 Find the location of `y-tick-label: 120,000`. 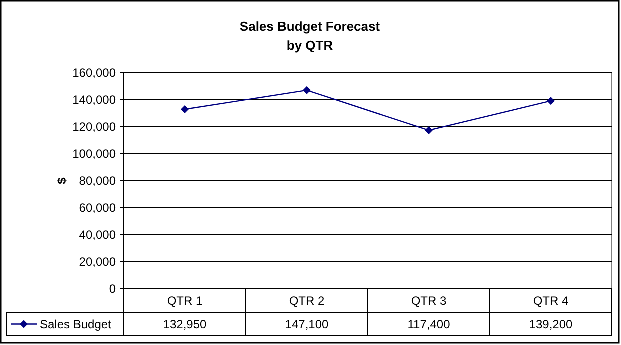

y-tick-label: 120,000 is located at coordinates (94, 127).